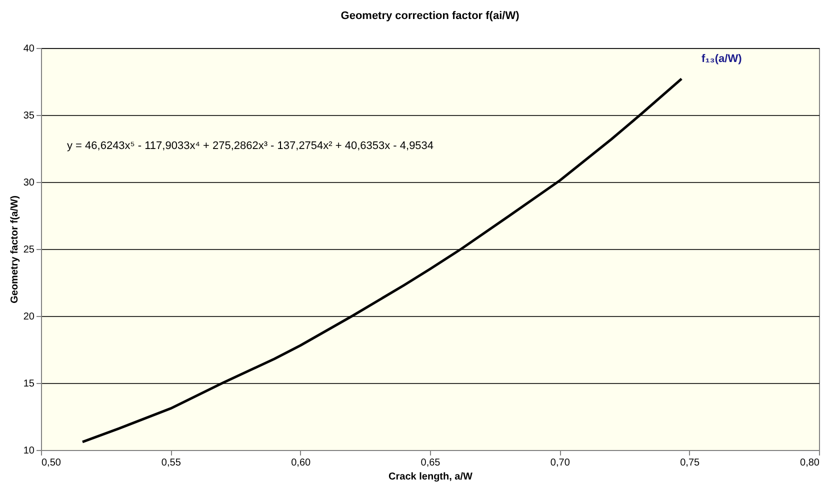 The image size is (826, 487). What do you see at coordinates (250, 146) in the screenshot?
I see `annotation: y = 46,6243x⁵ - 117,9033x⁴ + 275,2862x³ - 137,2754x² + 40,6353x - 4,9534` at bounding box center [250, 146].